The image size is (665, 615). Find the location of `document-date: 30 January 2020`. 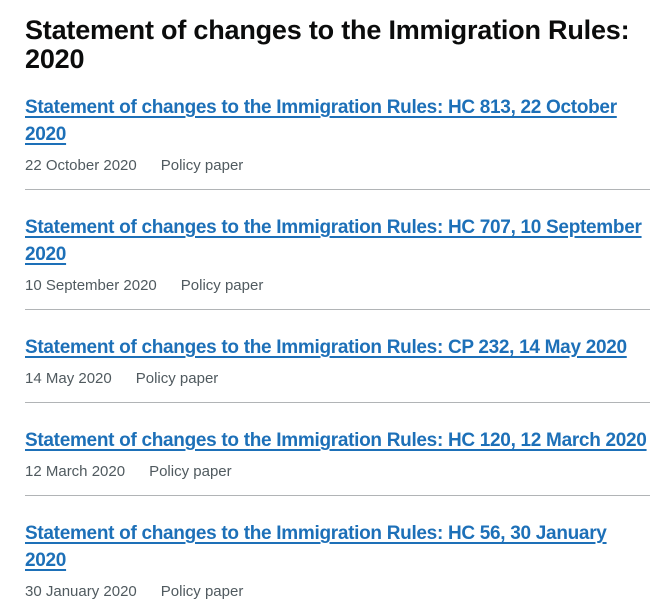

document-date: 30 January 2020 is located at coordinates (81, 591).